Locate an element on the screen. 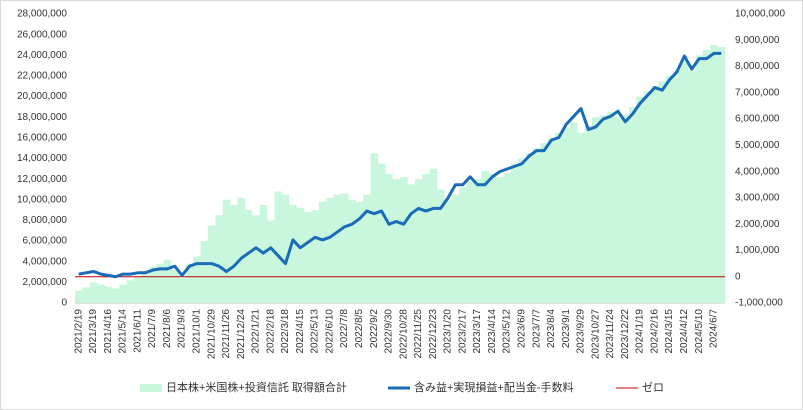 This screenshot has width=803, height=410. x-tick-label: 2024/2/16 is located at coordinates (654, 331).